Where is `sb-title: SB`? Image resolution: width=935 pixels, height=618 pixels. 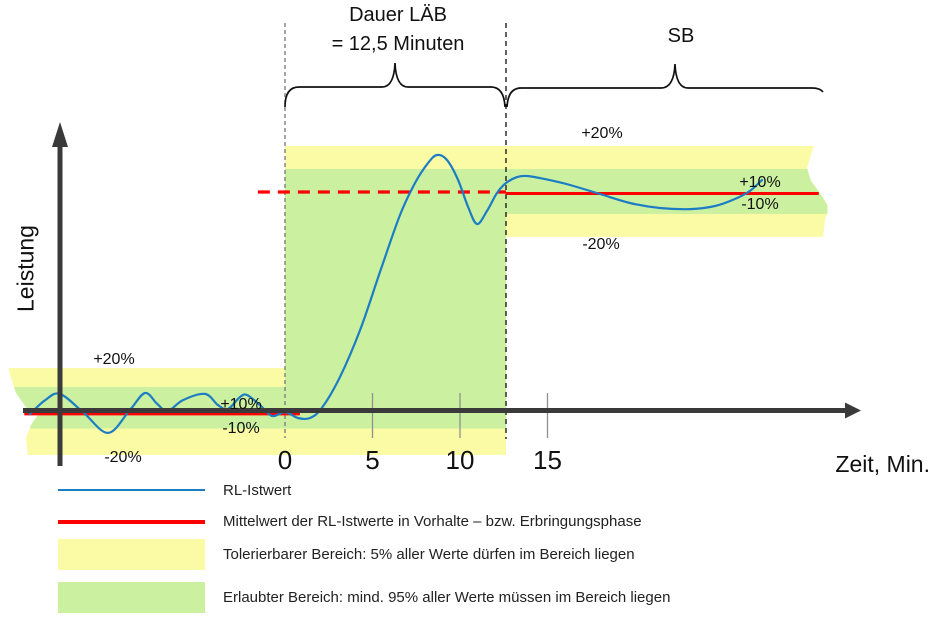 sb-title: SB is located at coordinates (681, 36).